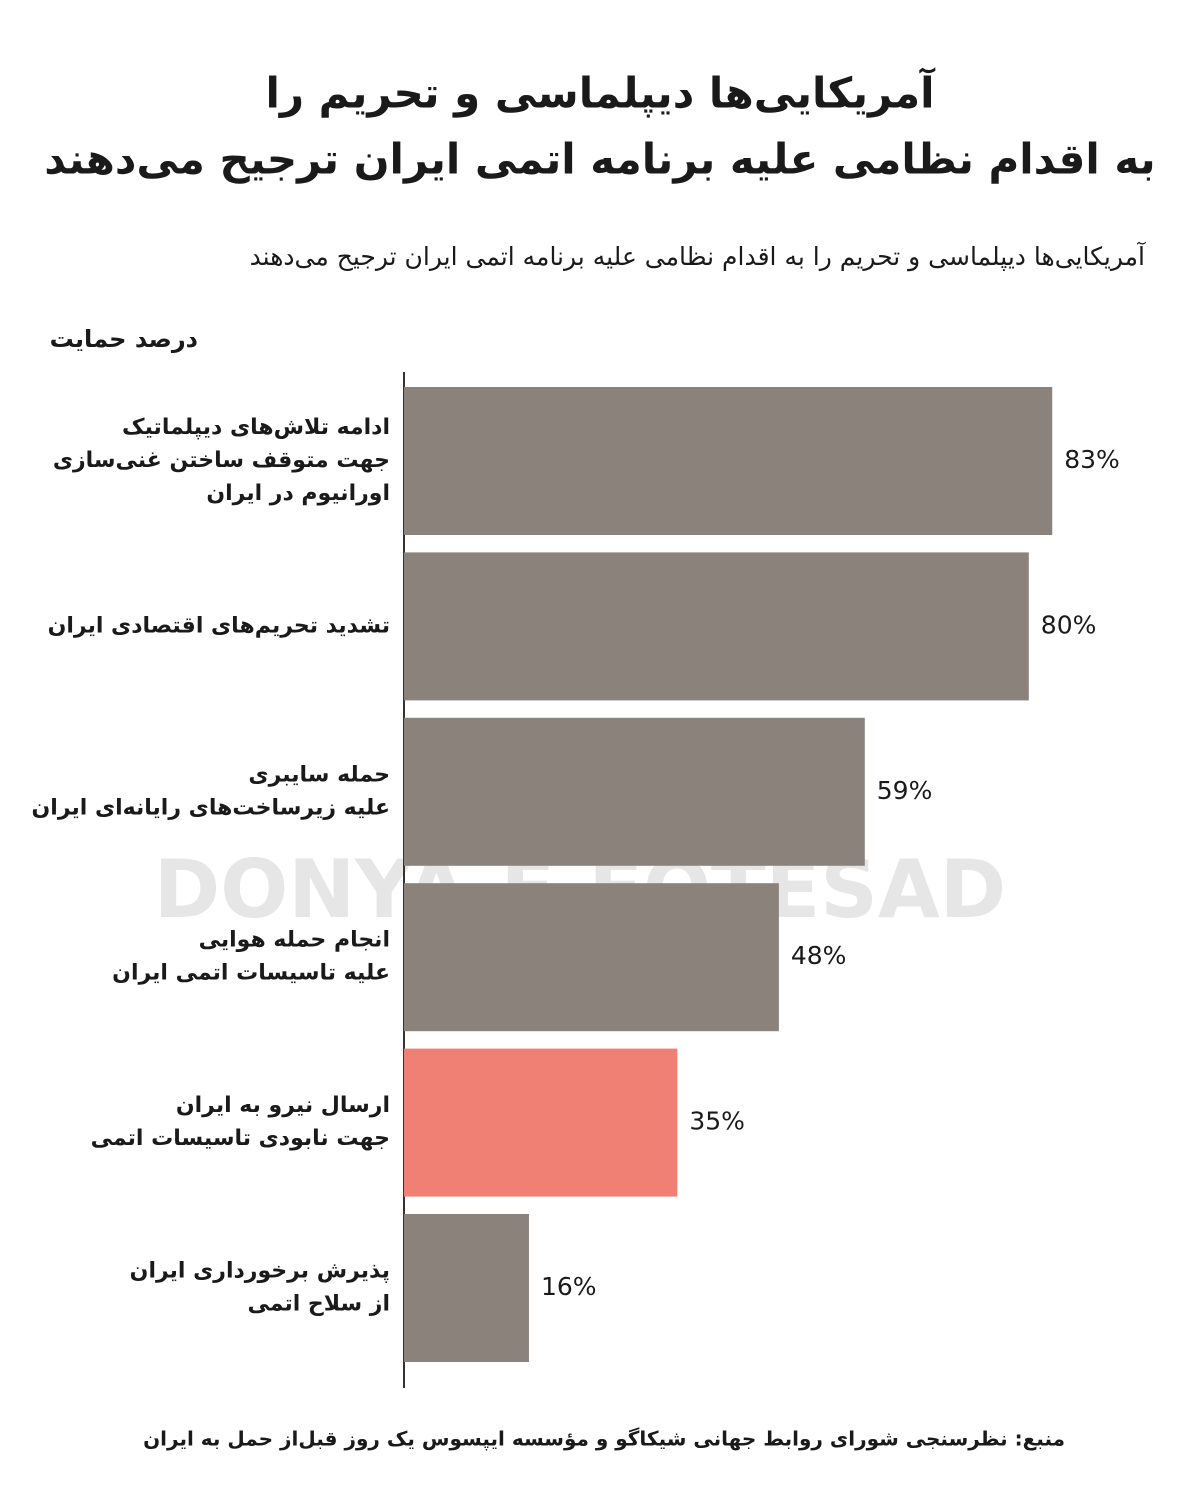  Describe the element at coordinates (319, 774) in the screenshot. I see `category-label: حمله سایبری` at that location.